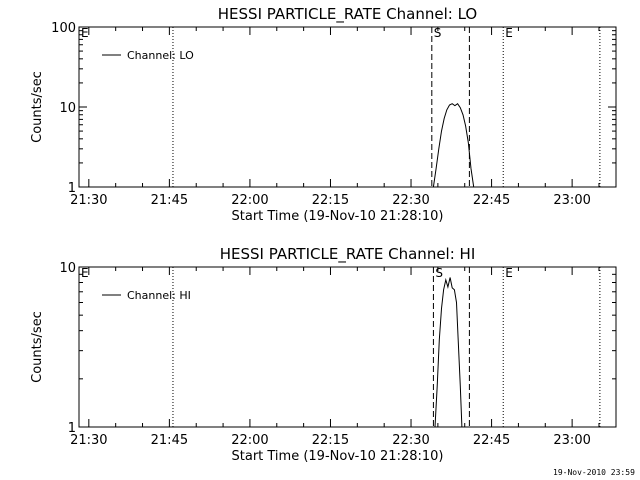 The height and width of the screenshot is (480, 640). Describe the element at coordinates (63, 28) in the screenshot. I see `panel1-y-tick-label: 100` at that location.